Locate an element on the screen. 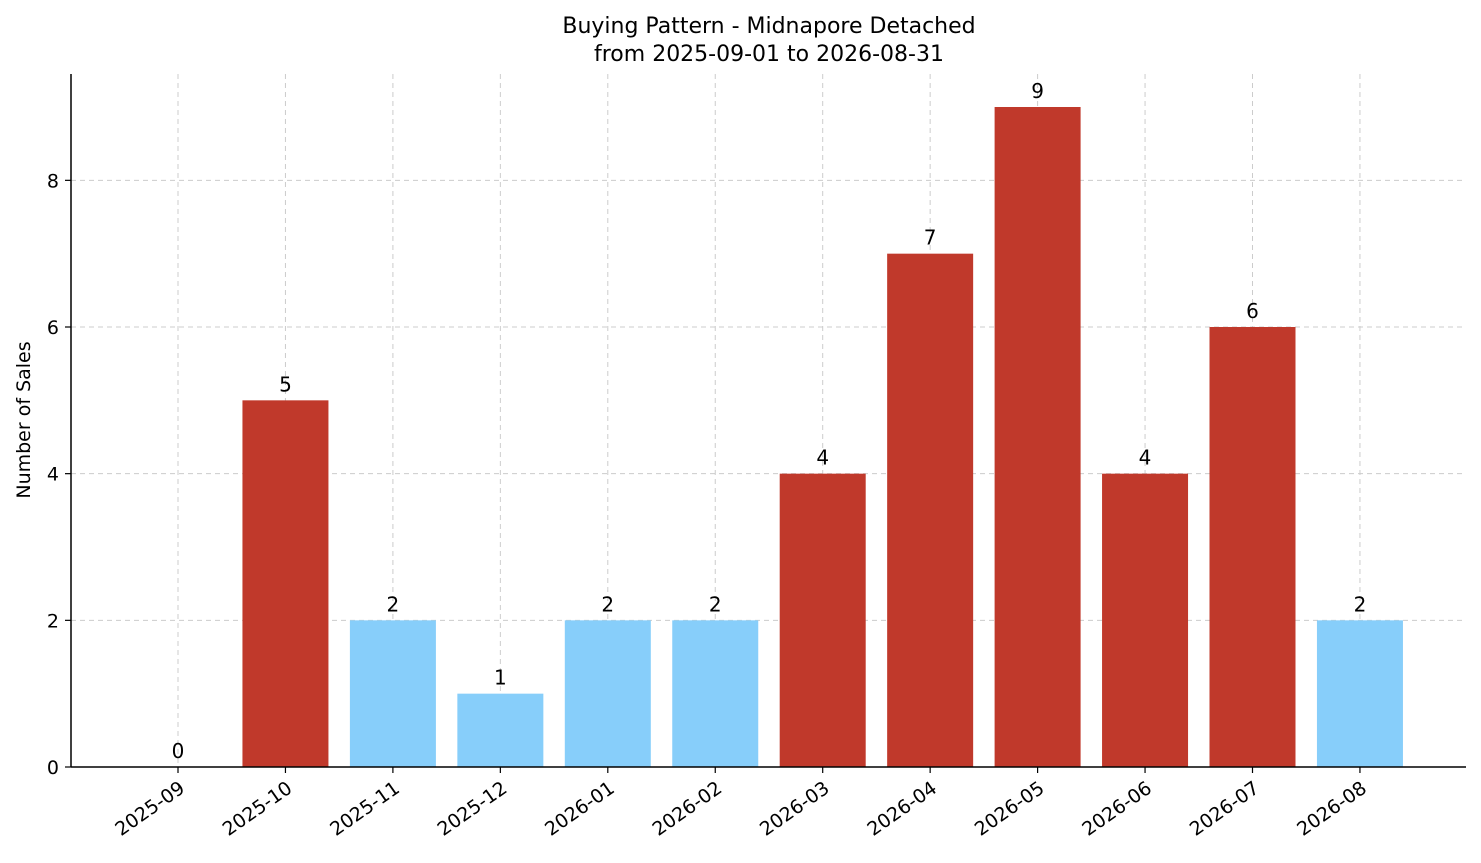 This screenshot has height=863, width=1481. y-tick-label: 4 is located at coordinates (53, 475).